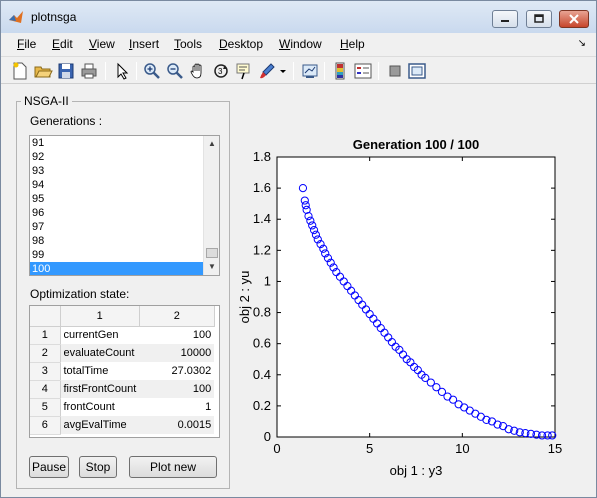 Image resolution: width=597 pixels, height=498 pixels. Describe the element at coordinates (340, 71) in the screenshot. I see `colorbar-icon` at that location.